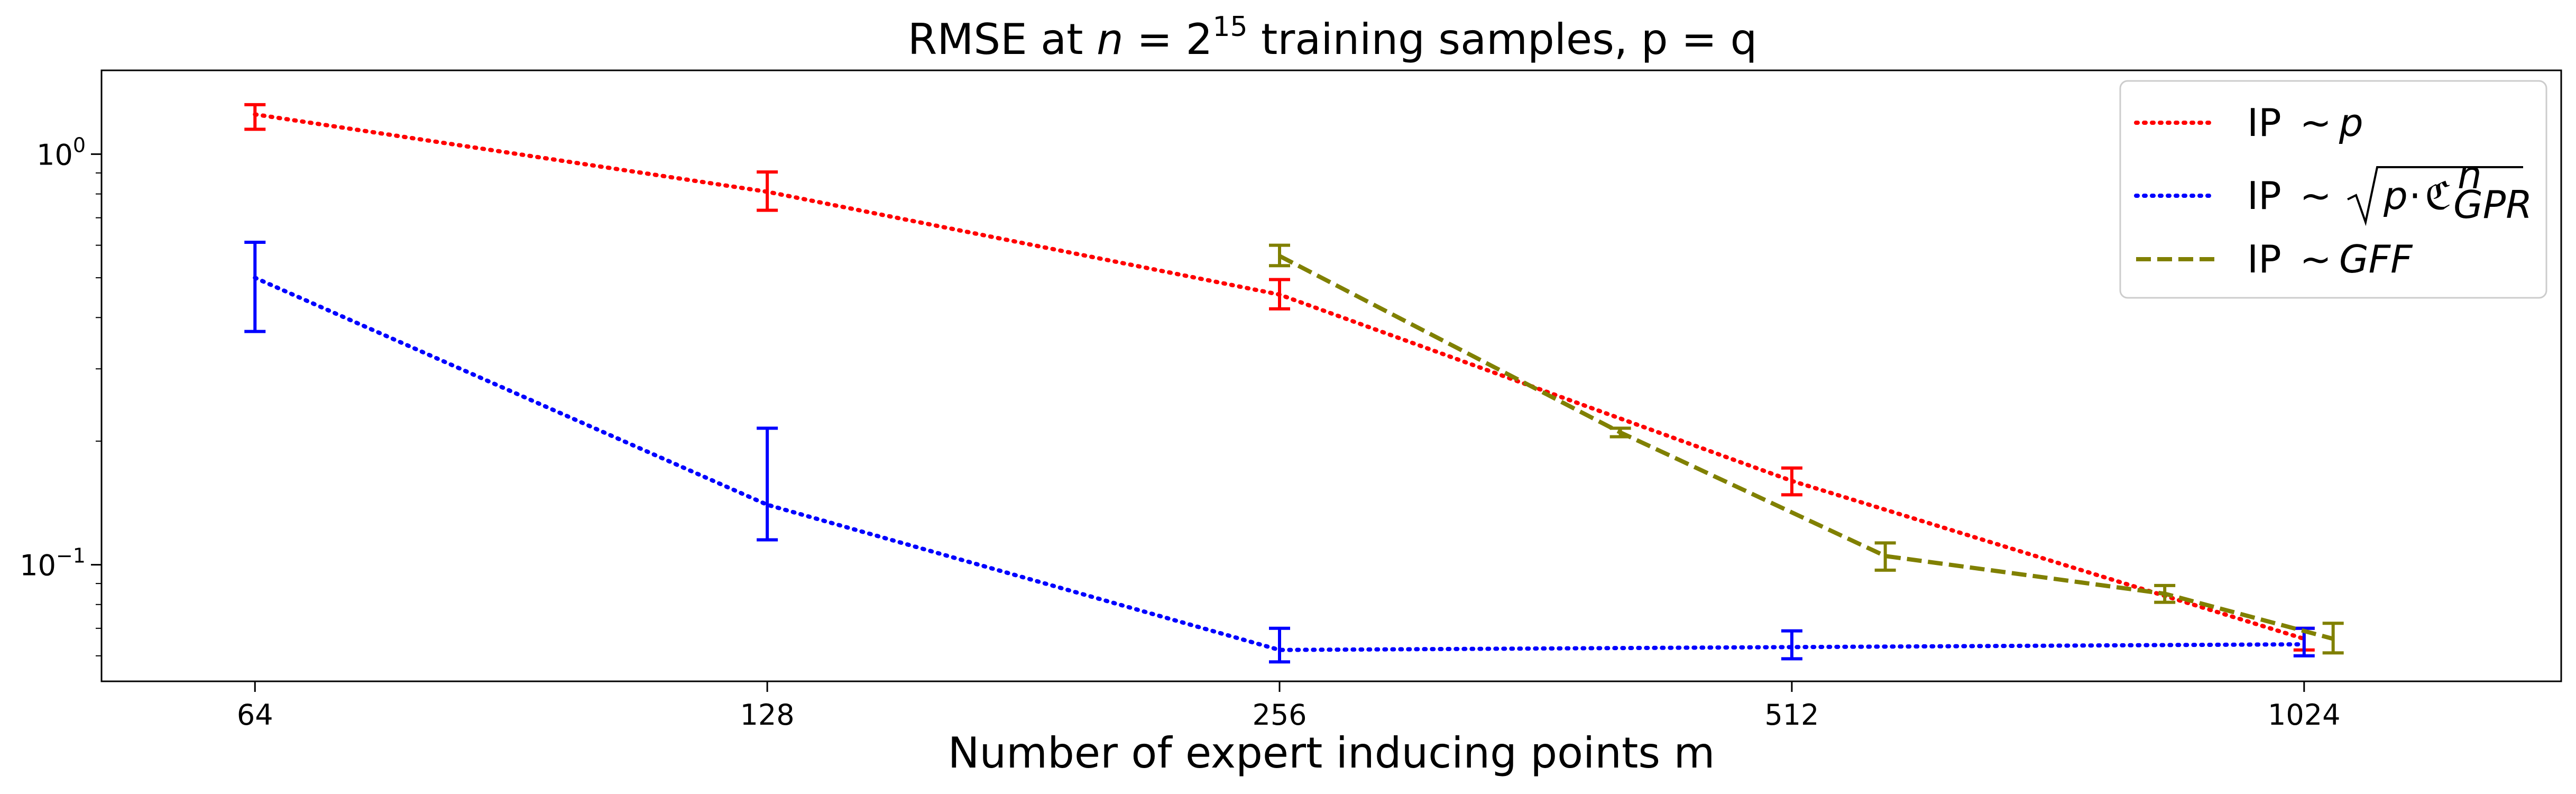 This screenshot has width=2576, height=794. I want to click on x-tick-label: 64, so click(255, 715).